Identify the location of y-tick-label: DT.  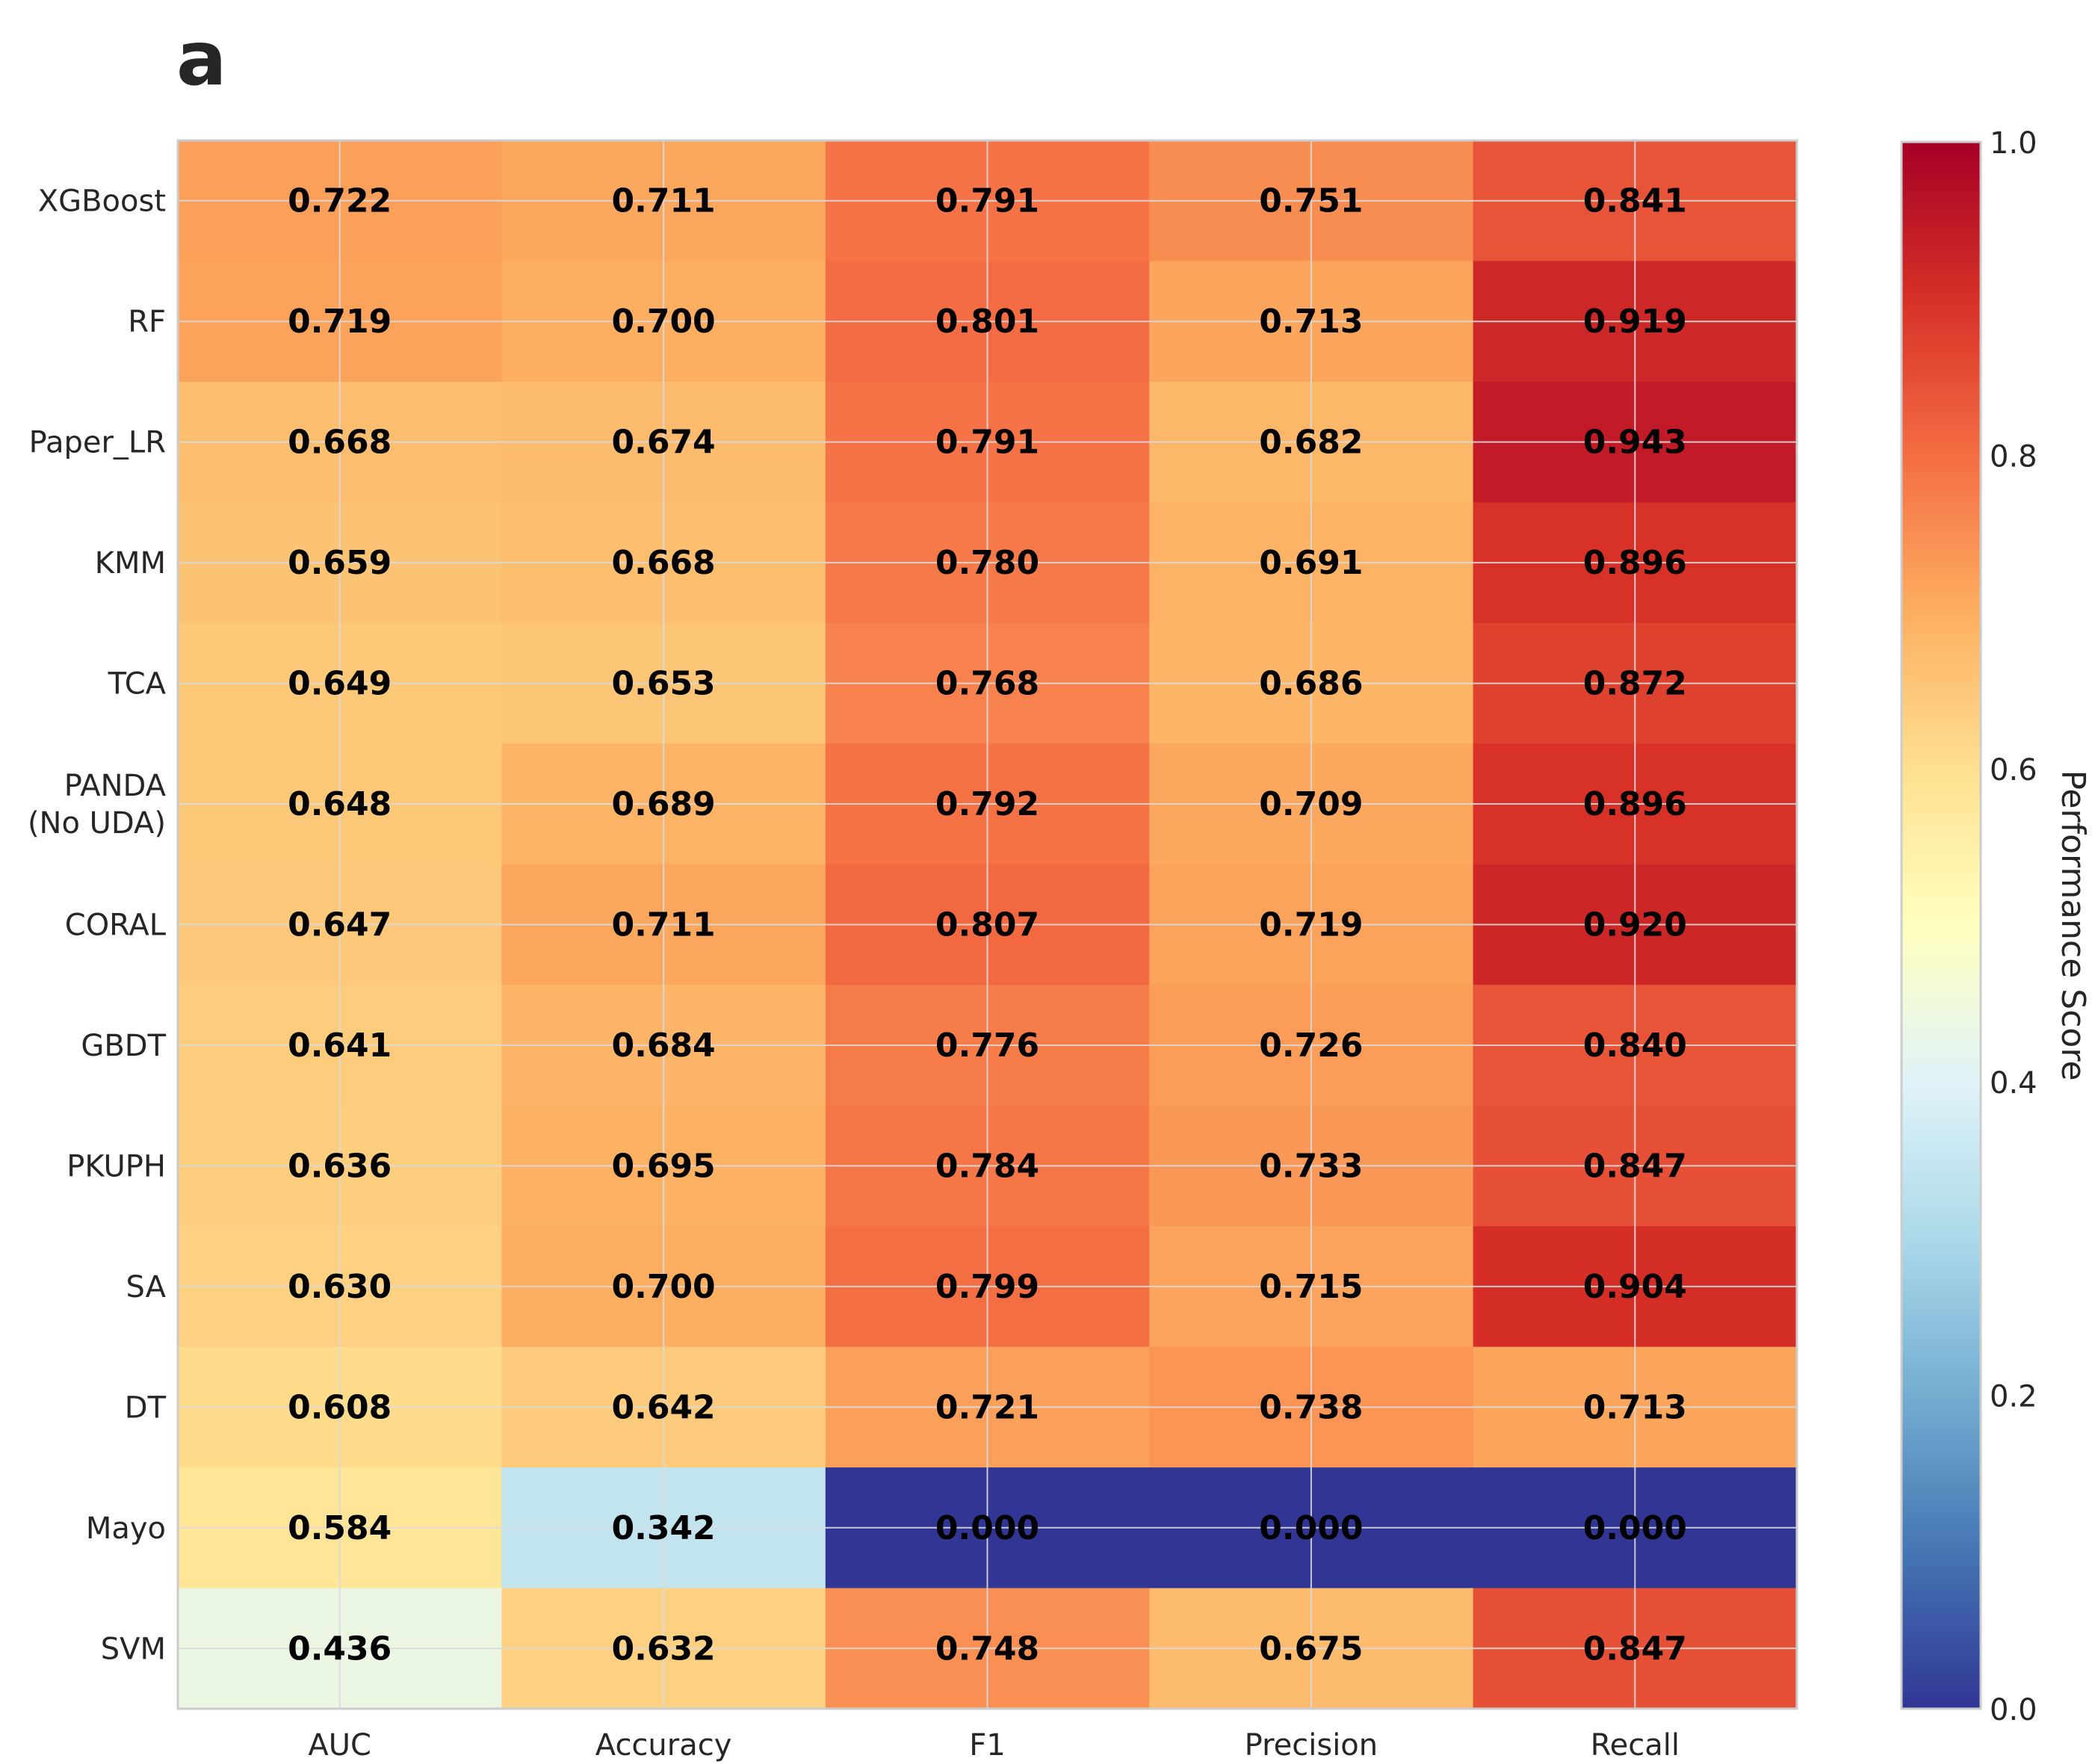
(146, 1408).